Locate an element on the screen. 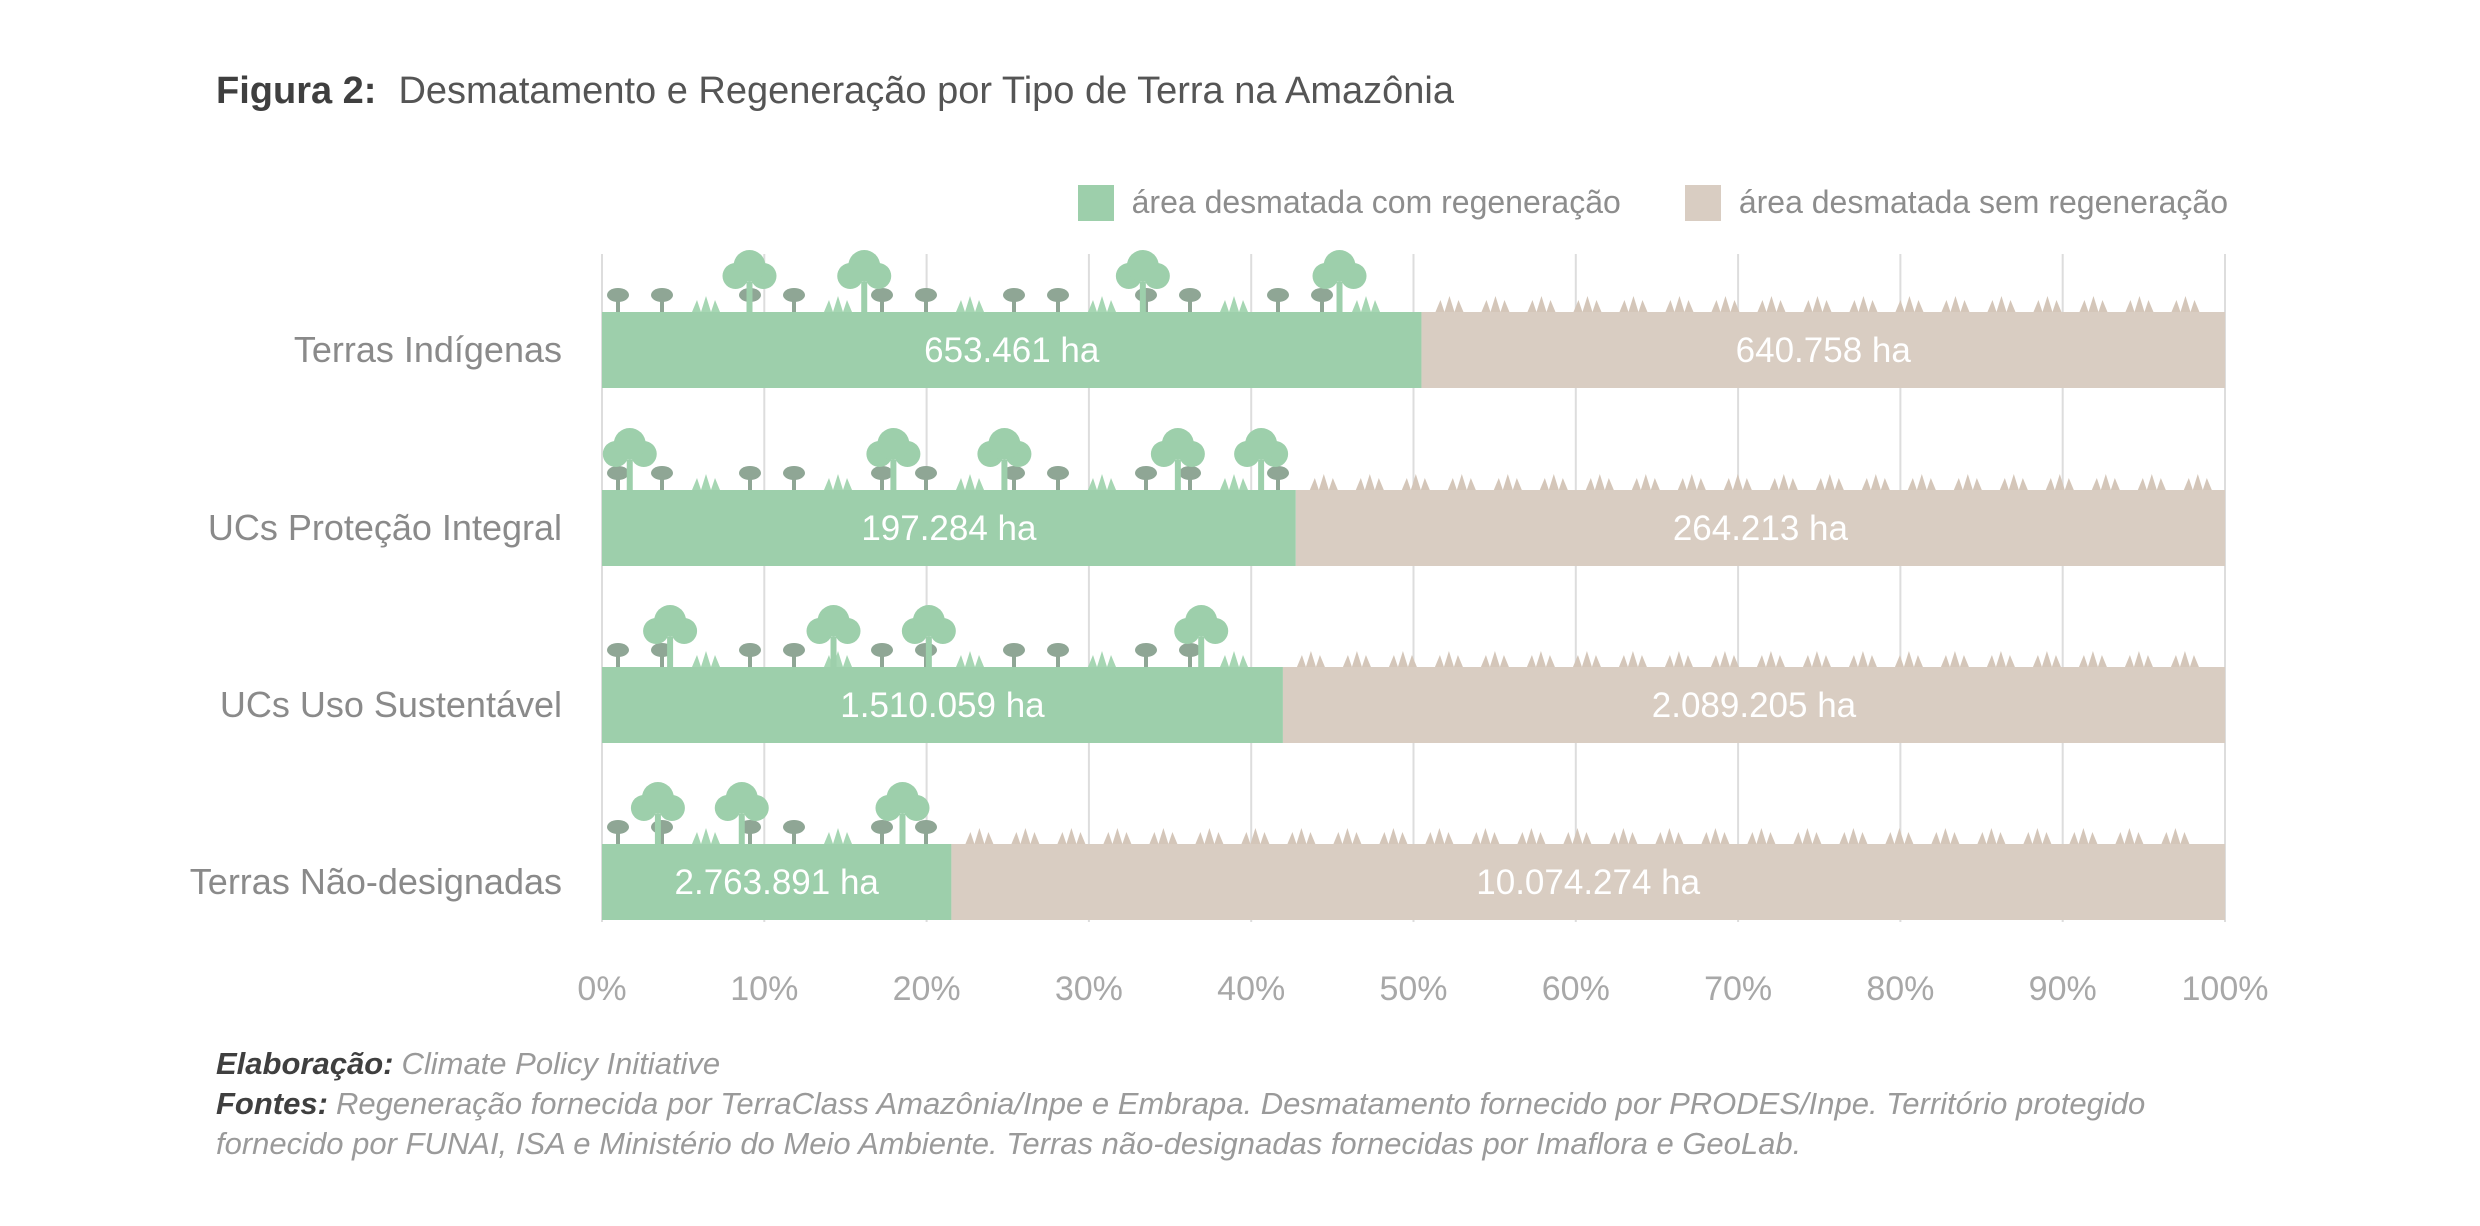 This screenshot has width=2480, height=1226. value-label-regeneration: 197.284 ha is located at coordinates (949, 528).